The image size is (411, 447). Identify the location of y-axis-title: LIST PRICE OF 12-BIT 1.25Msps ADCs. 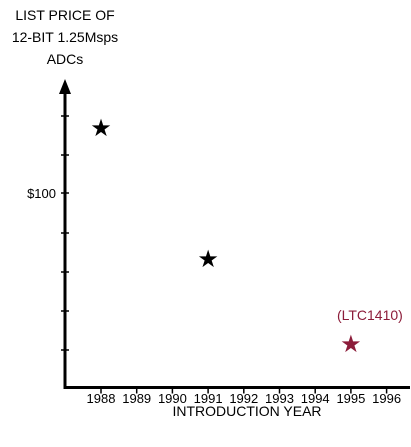
(65, 37).